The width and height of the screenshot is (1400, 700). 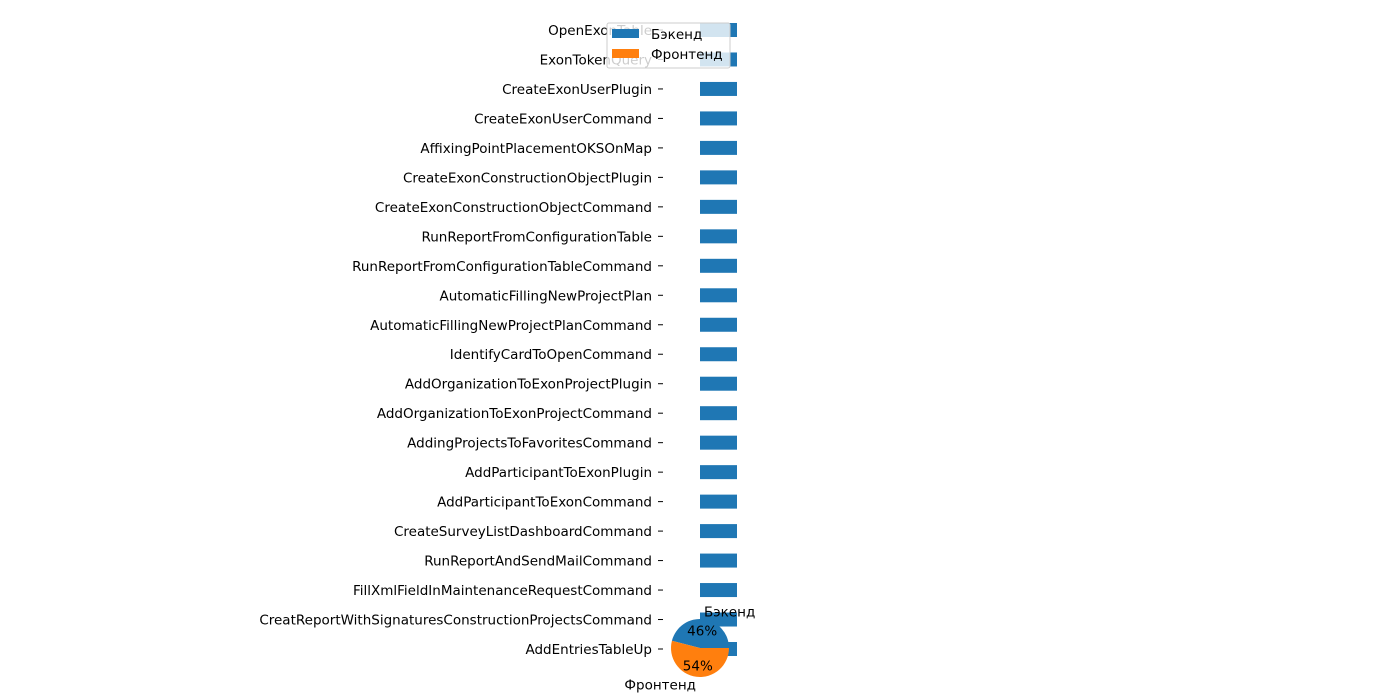 What do you see at coordinates (729, 612) in the screenshot?
I see `pie-category-label: Бэкенд` at bounding box center [729, 612].